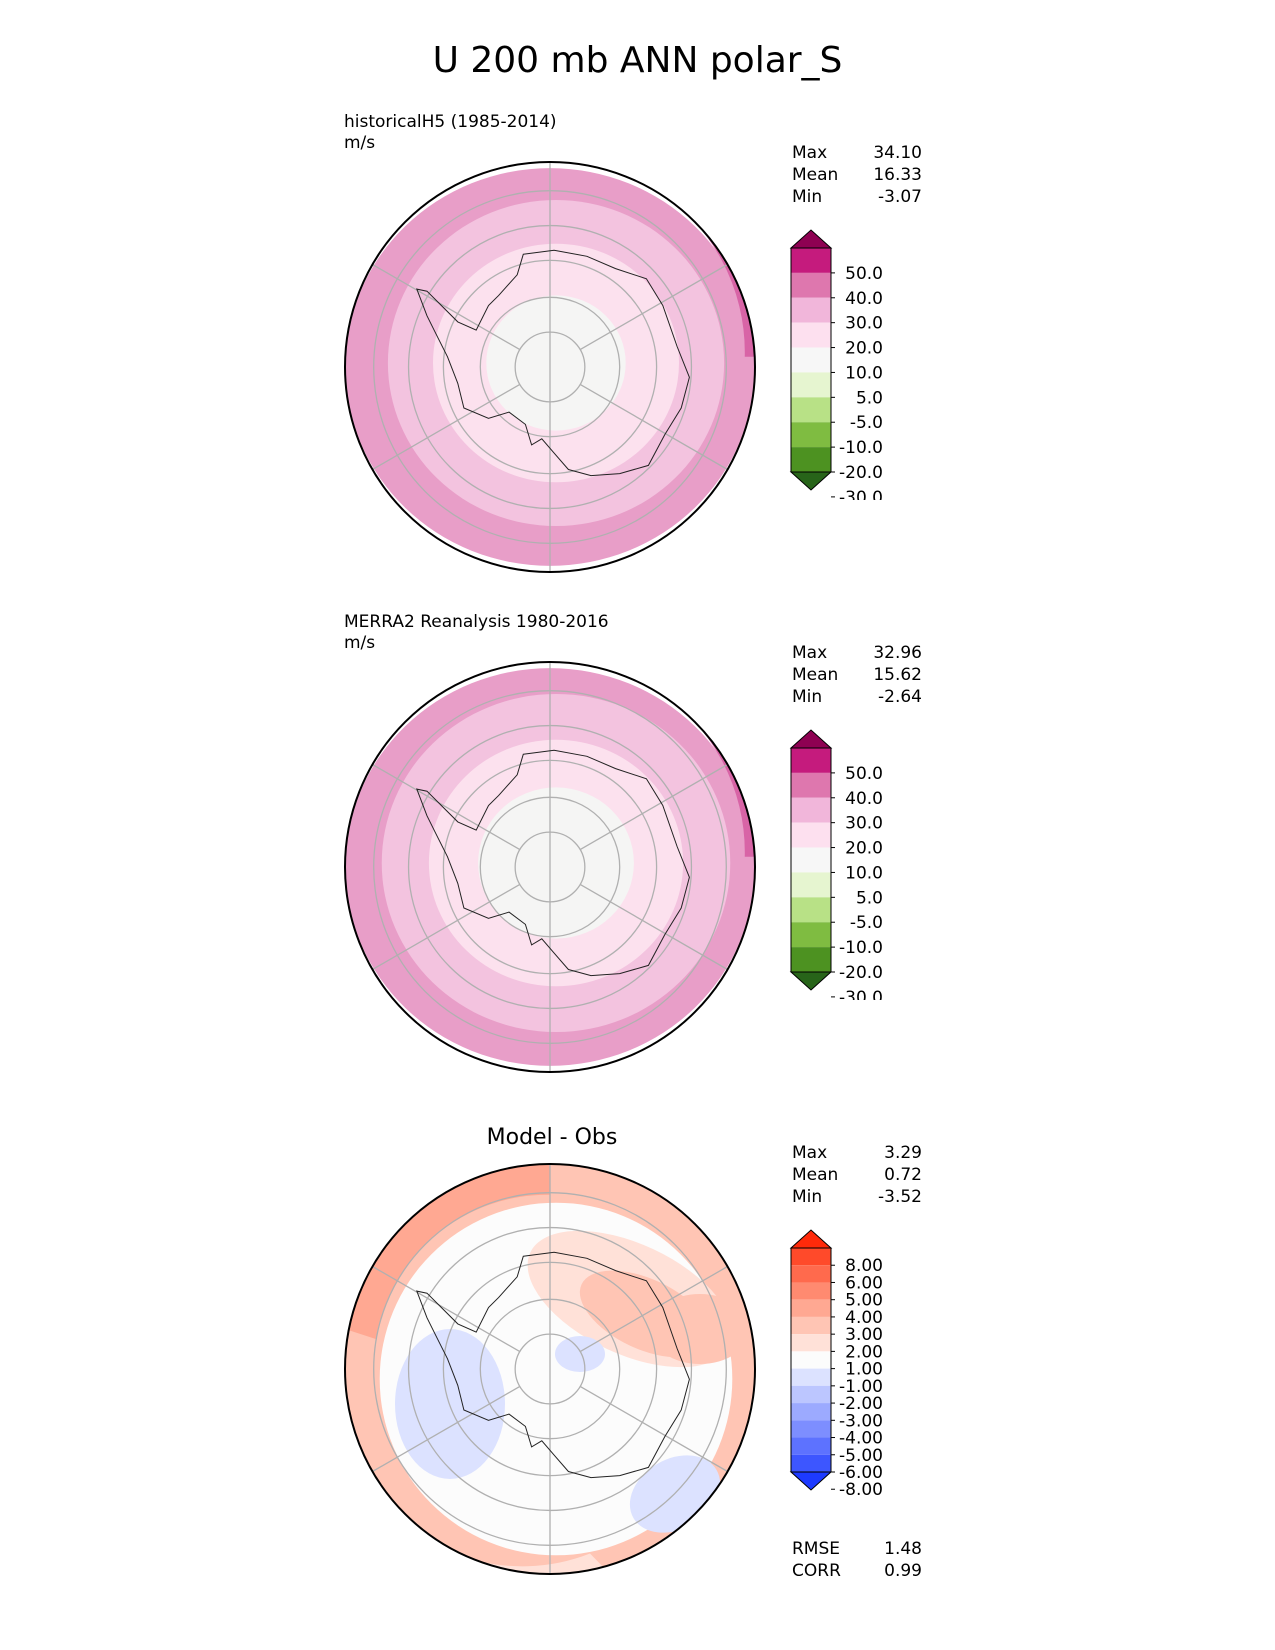  I want to click on colorbar-tick-label: 30.0, so click(864, 824).